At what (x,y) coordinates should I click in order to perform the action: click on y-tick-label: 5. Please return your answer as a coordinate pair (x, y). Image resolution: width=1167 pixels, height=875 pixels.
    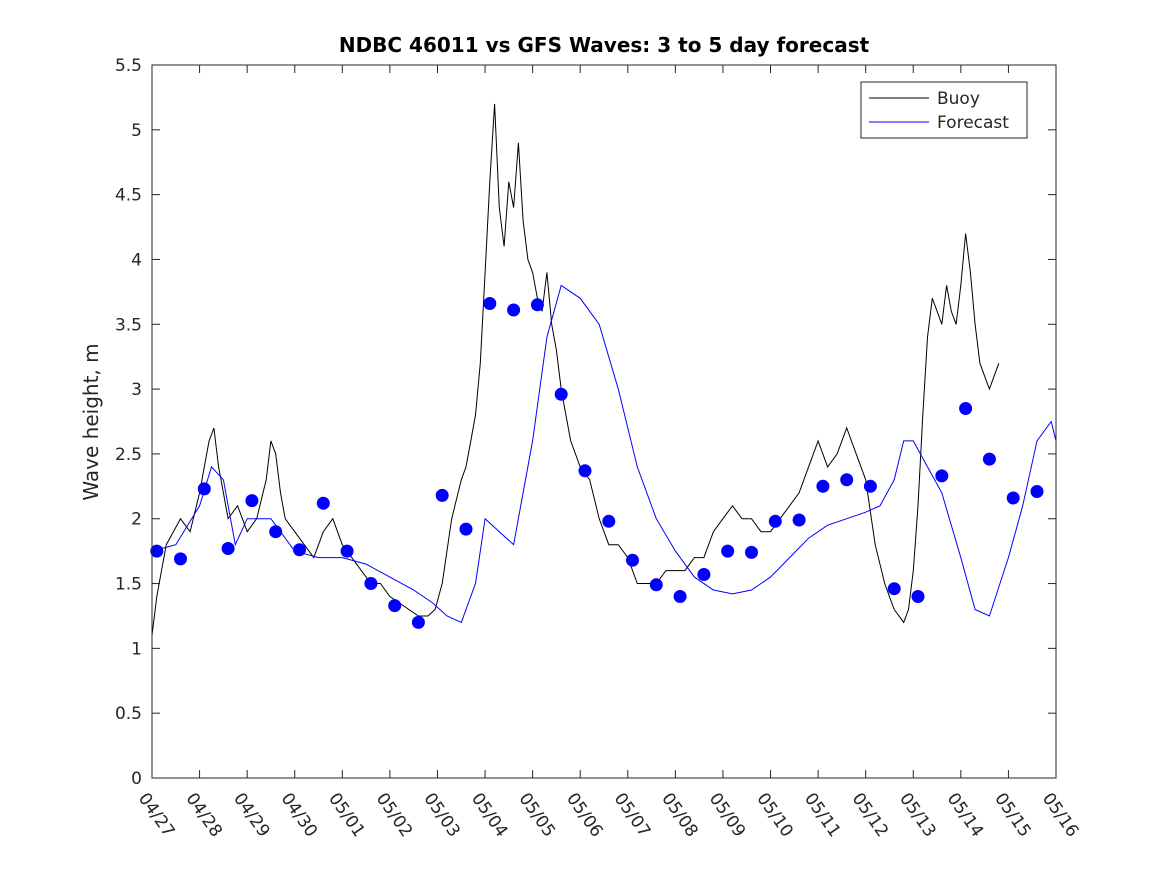
    Looking at the image, I should click on (136, 131).